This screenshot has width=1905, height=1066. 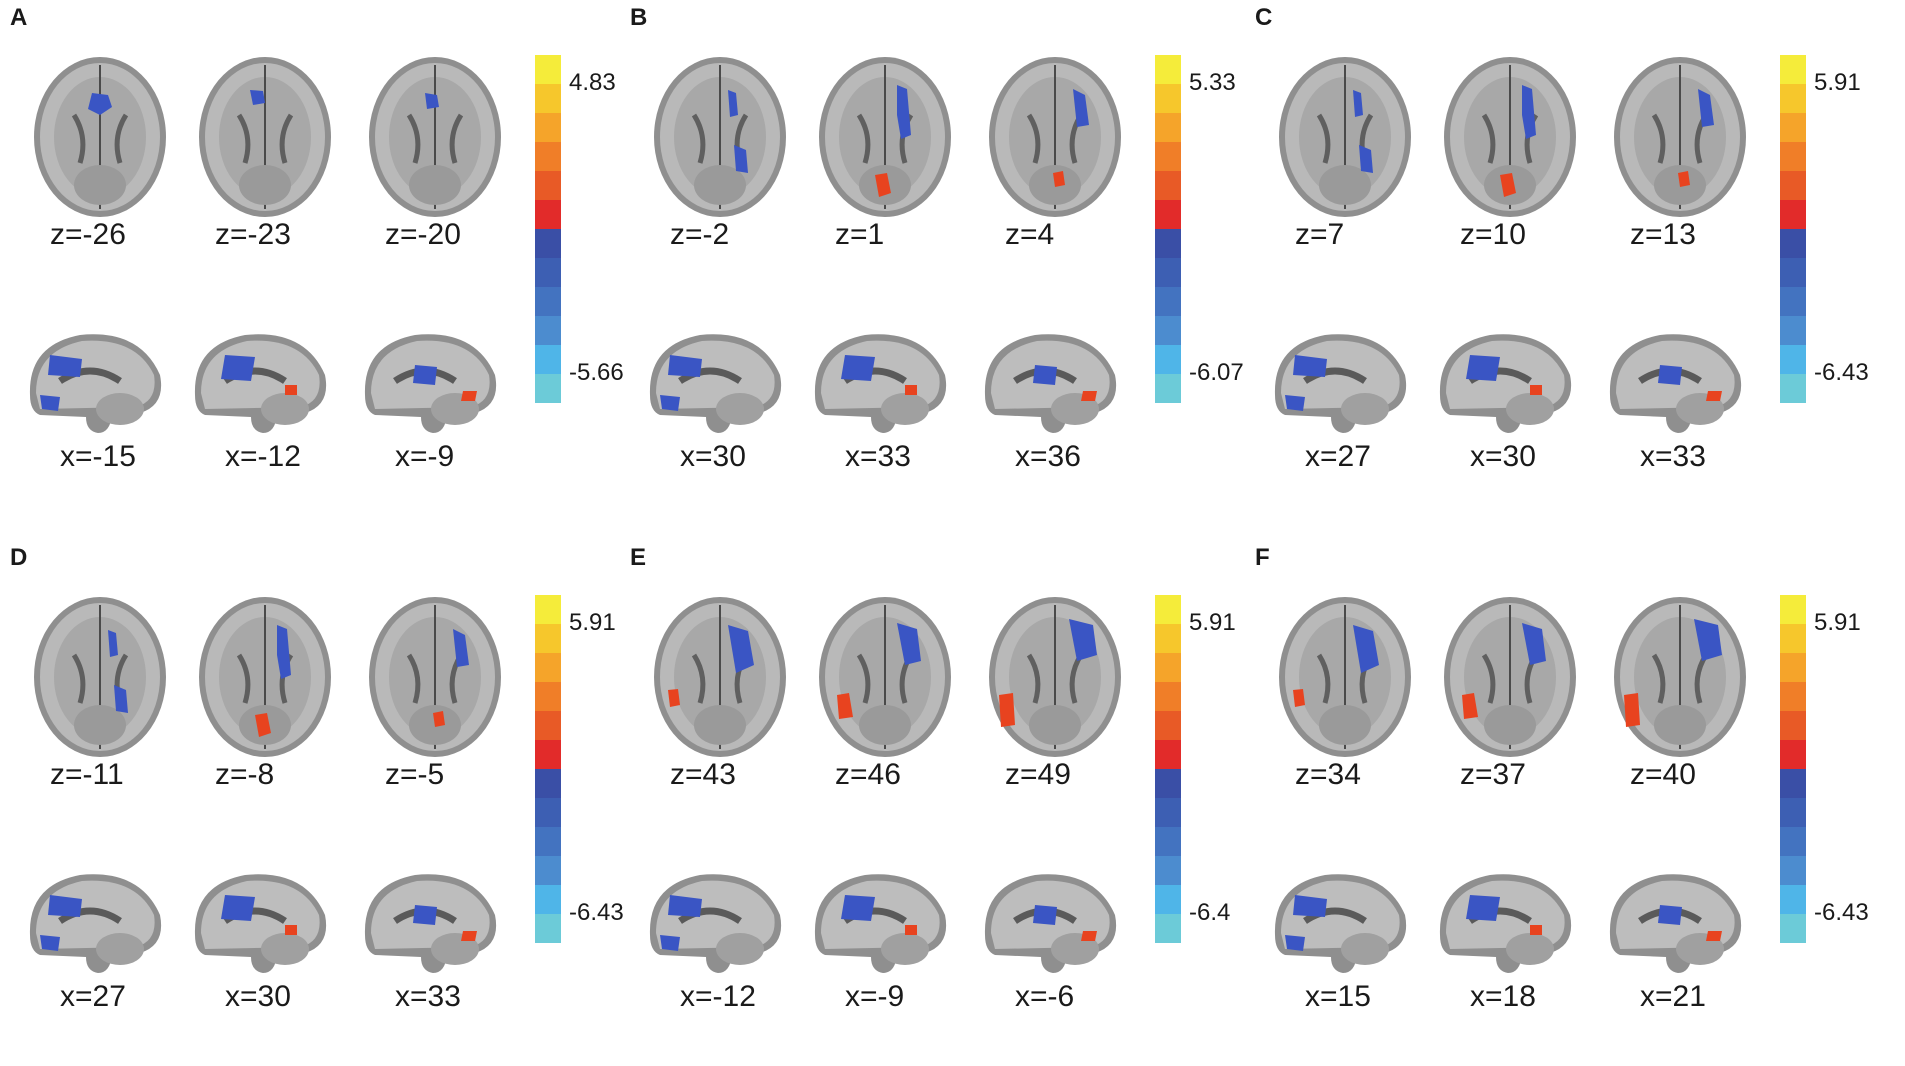 I want to click on axial-slice-label: z=-11, so click(x=87, y=774).